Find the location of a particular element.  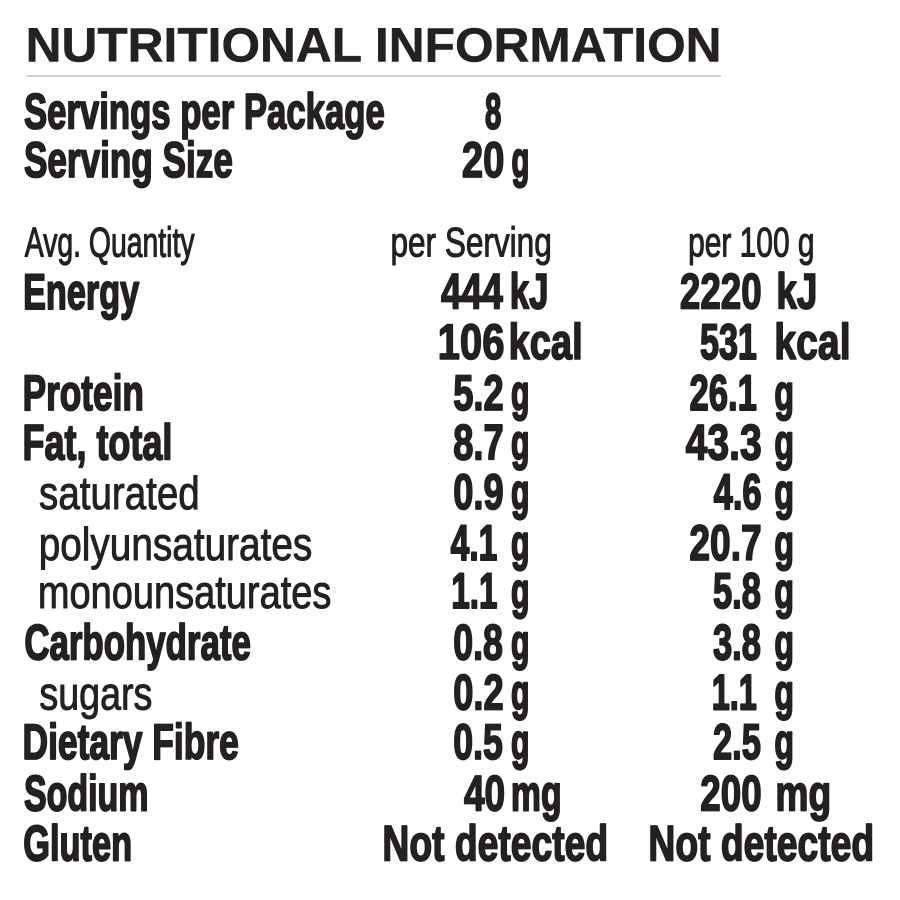

svg-text: Serving Size is located at coordinates (128, 161).